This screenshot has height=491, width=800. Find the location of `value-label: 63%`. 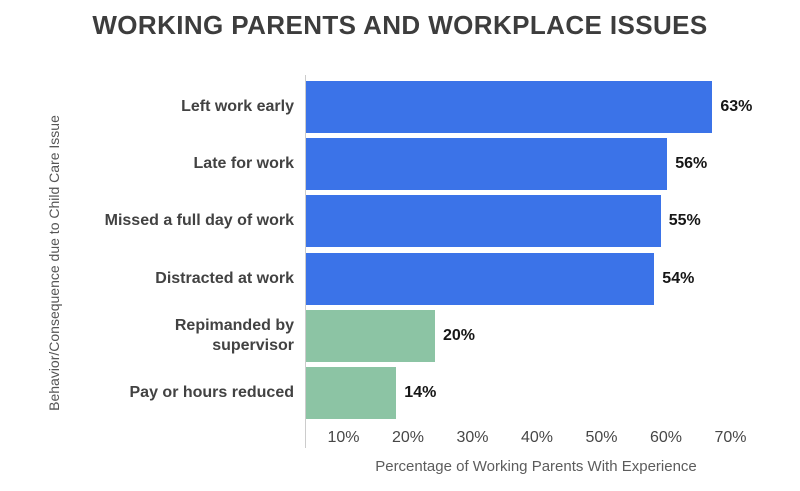

value-label: 63% is located at coordinates (736, 106).